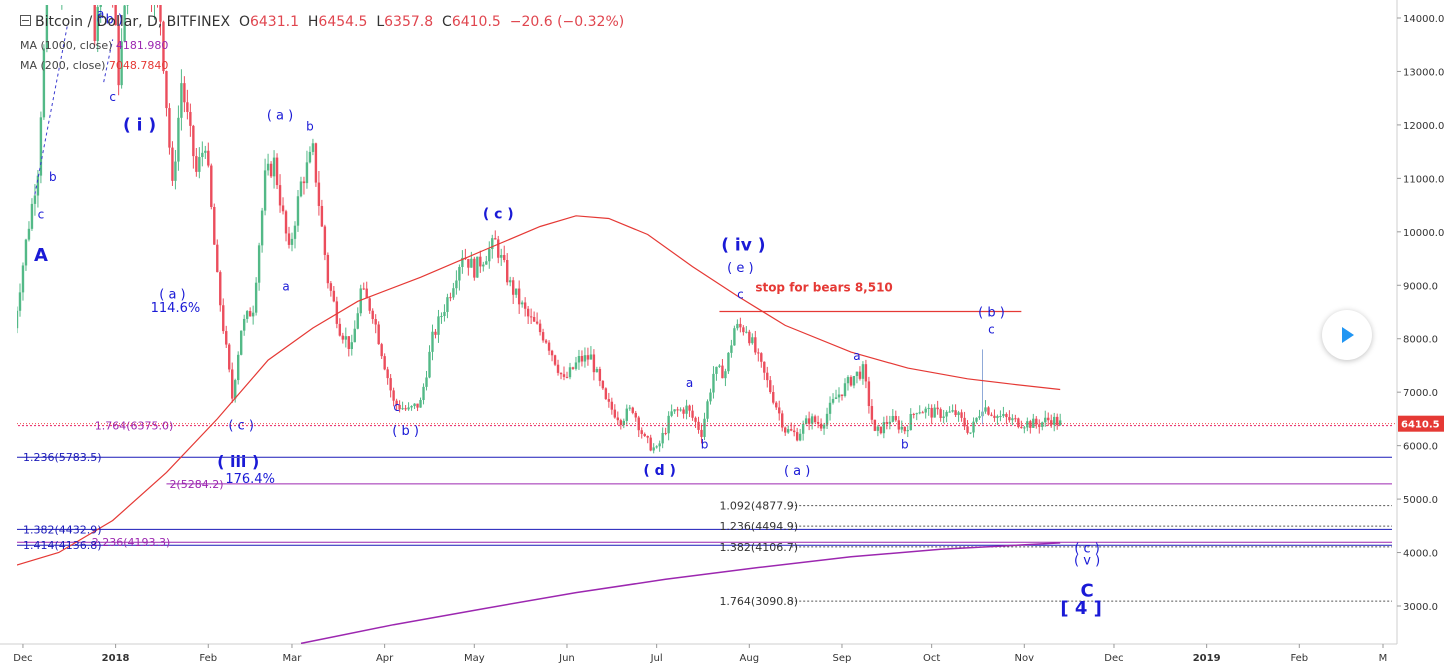  Describe the element at coordinates (131, 542) in the screenshot. I see `fib-level-label: 2.236(4193.3)` at that location.